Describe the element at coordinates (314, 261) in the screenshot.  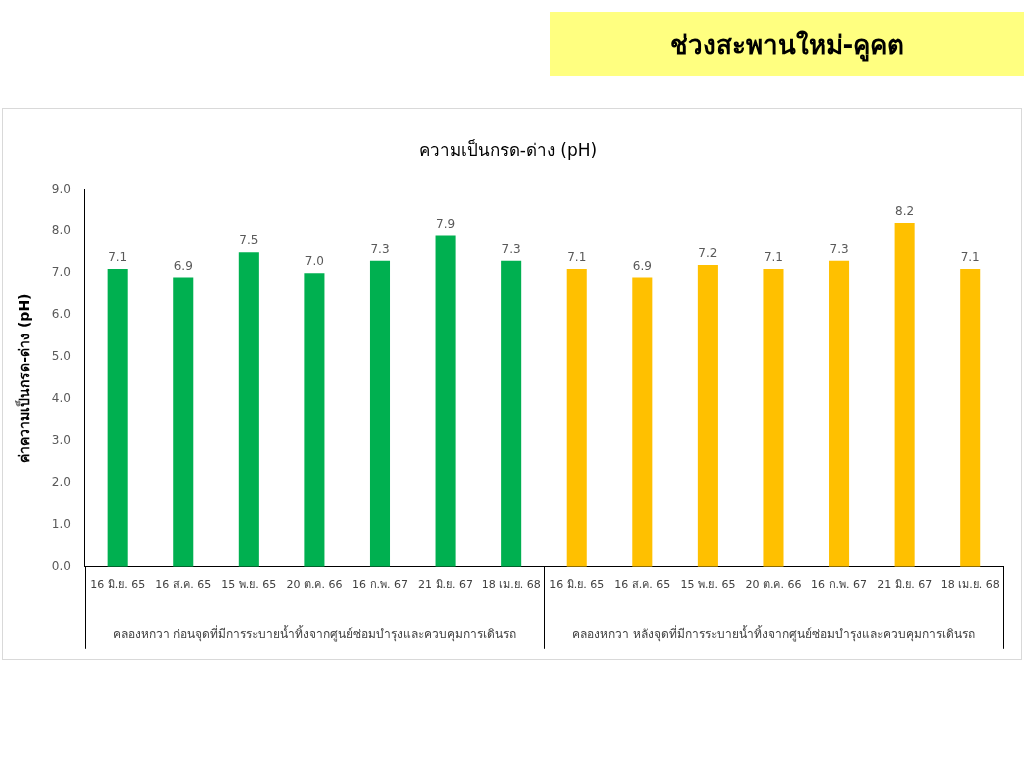
I see `data-label: 7.0` at that location.